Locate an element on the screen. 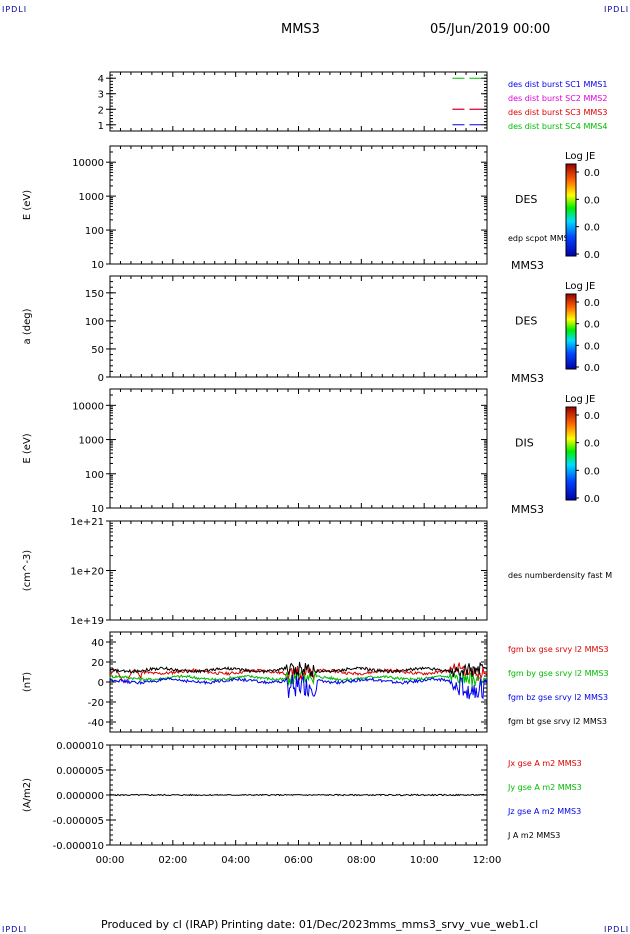 The height and width of the screenshot is (934, 630). panel6-series-2-line is located at coordinates (298, 687).